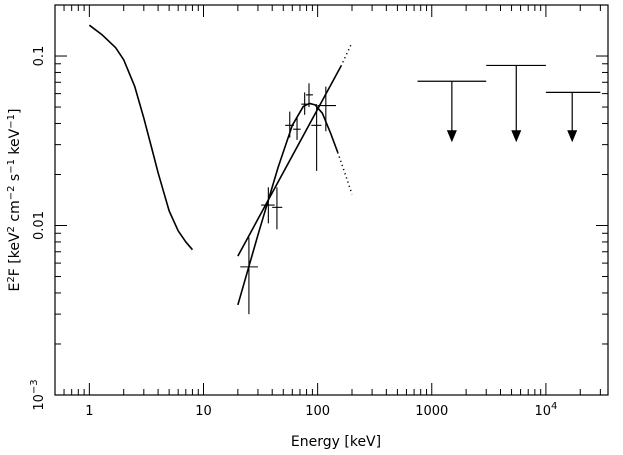 This screenshot has height=455, width=623. I want to click on x-tick-label: 1, so click(89, 411).